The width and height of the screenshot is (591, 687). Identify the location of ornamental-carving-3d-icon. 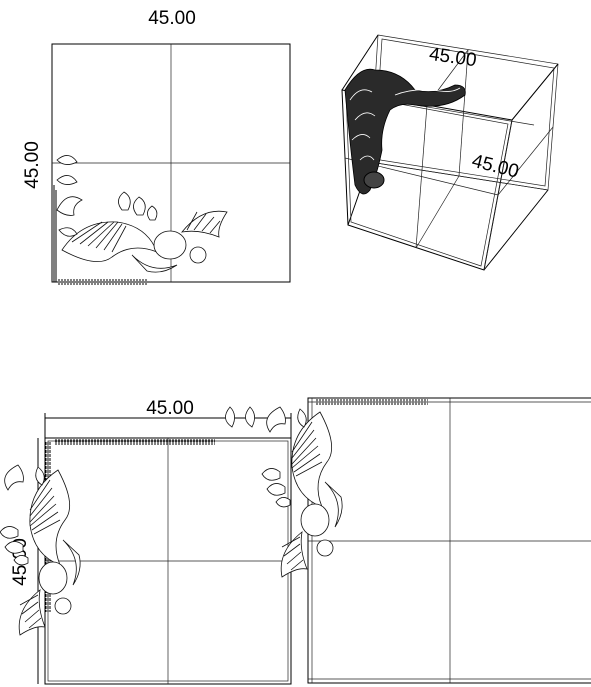
(405, 131).